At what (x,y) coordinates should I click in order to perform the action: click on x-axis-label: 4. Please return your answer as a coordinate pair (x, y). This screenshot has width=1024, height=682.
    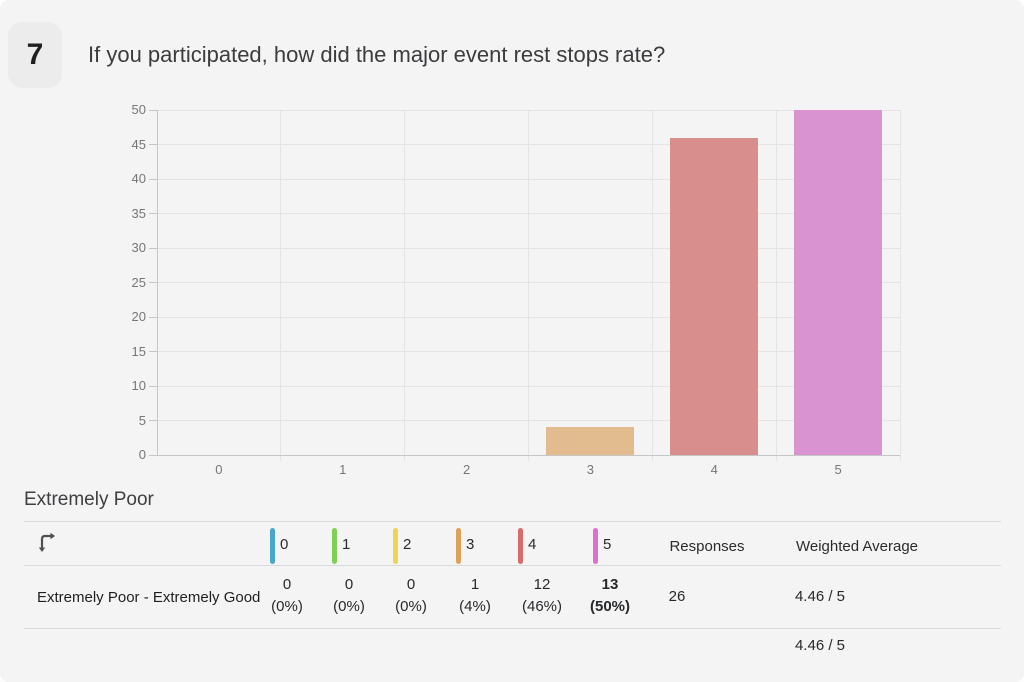
    Looking at the image, I should click on (714, 469).